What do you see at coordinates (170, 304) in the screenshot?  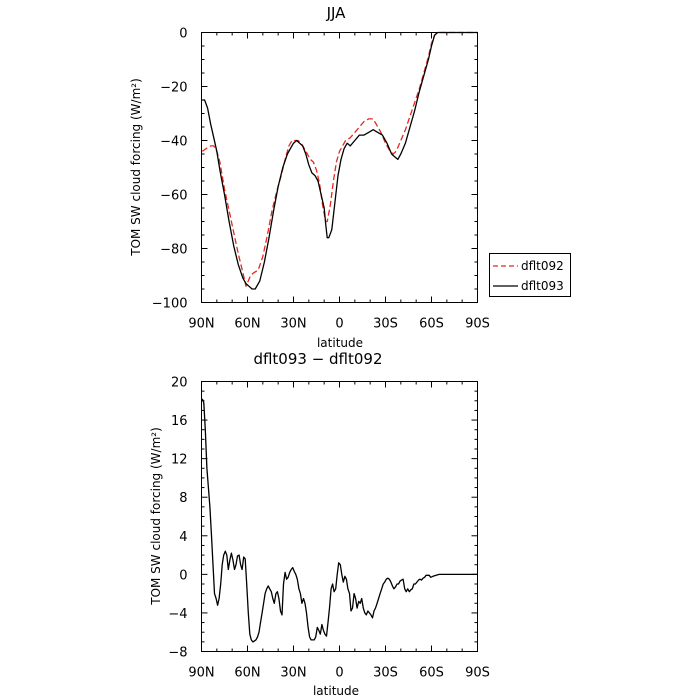 I see `top-y-tick-label: −100` at bounding box center [170, 304].